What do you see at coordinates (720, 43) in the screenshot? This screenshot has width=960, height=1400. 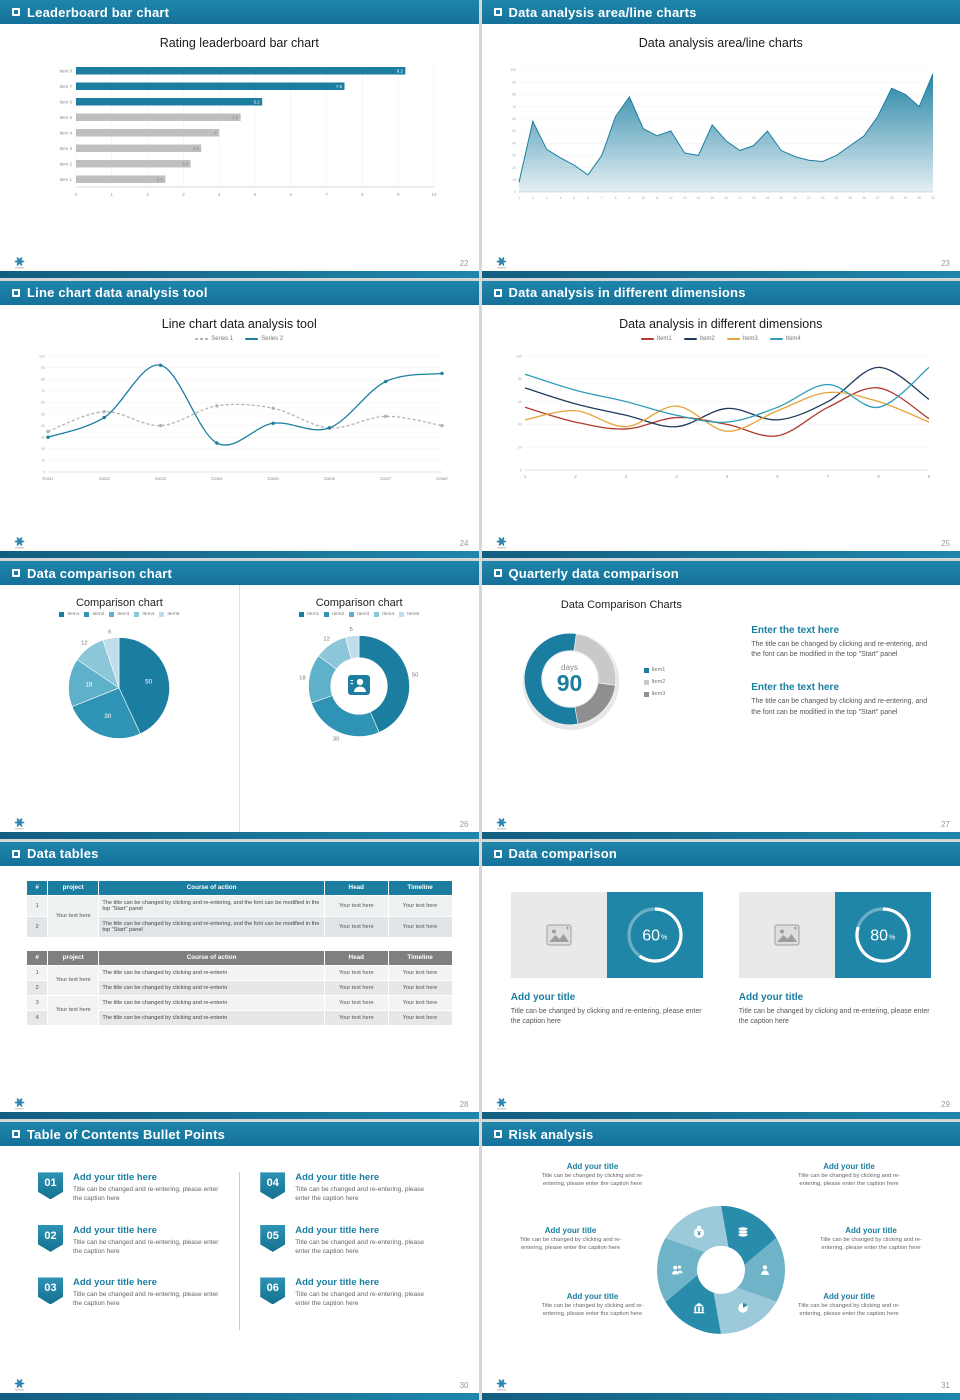 I see `chart-title: Data analysis area/line charts` at bounding box center [720, 43].